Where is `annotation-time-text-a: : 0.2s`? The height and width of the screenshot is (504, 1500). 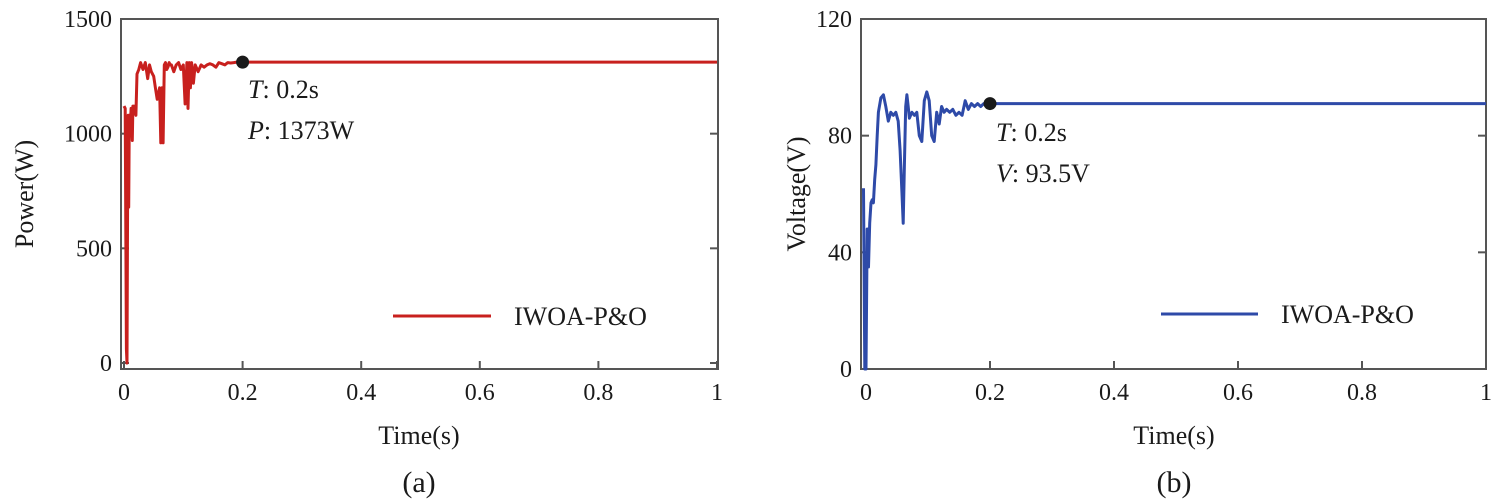 annotation-time-text-a: : 0.2s is located at coordinates (290, 89).